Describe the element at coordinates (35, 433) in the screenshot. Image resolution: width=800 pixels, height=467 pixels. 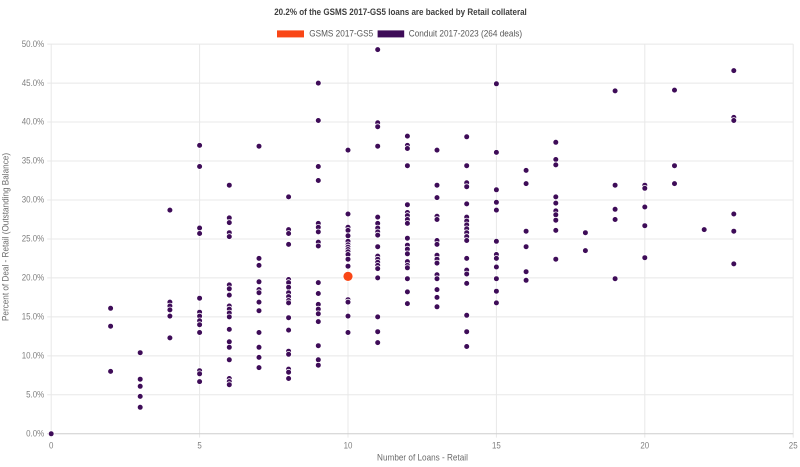
I see `svg-text: 0.0%` at that location.